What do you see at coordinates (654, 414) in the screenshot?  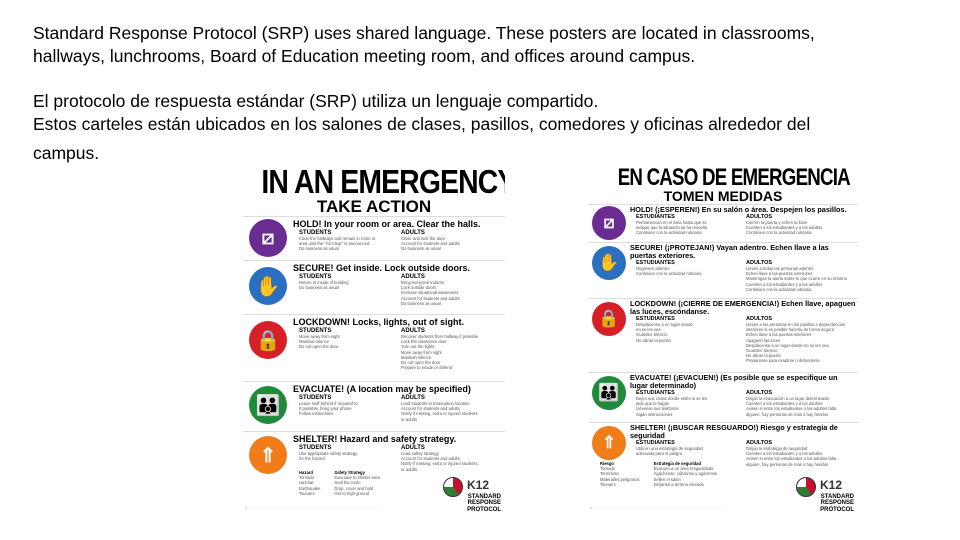 I see `instruction-item: Sigan instrucciones` at bounding box center [654, 414].